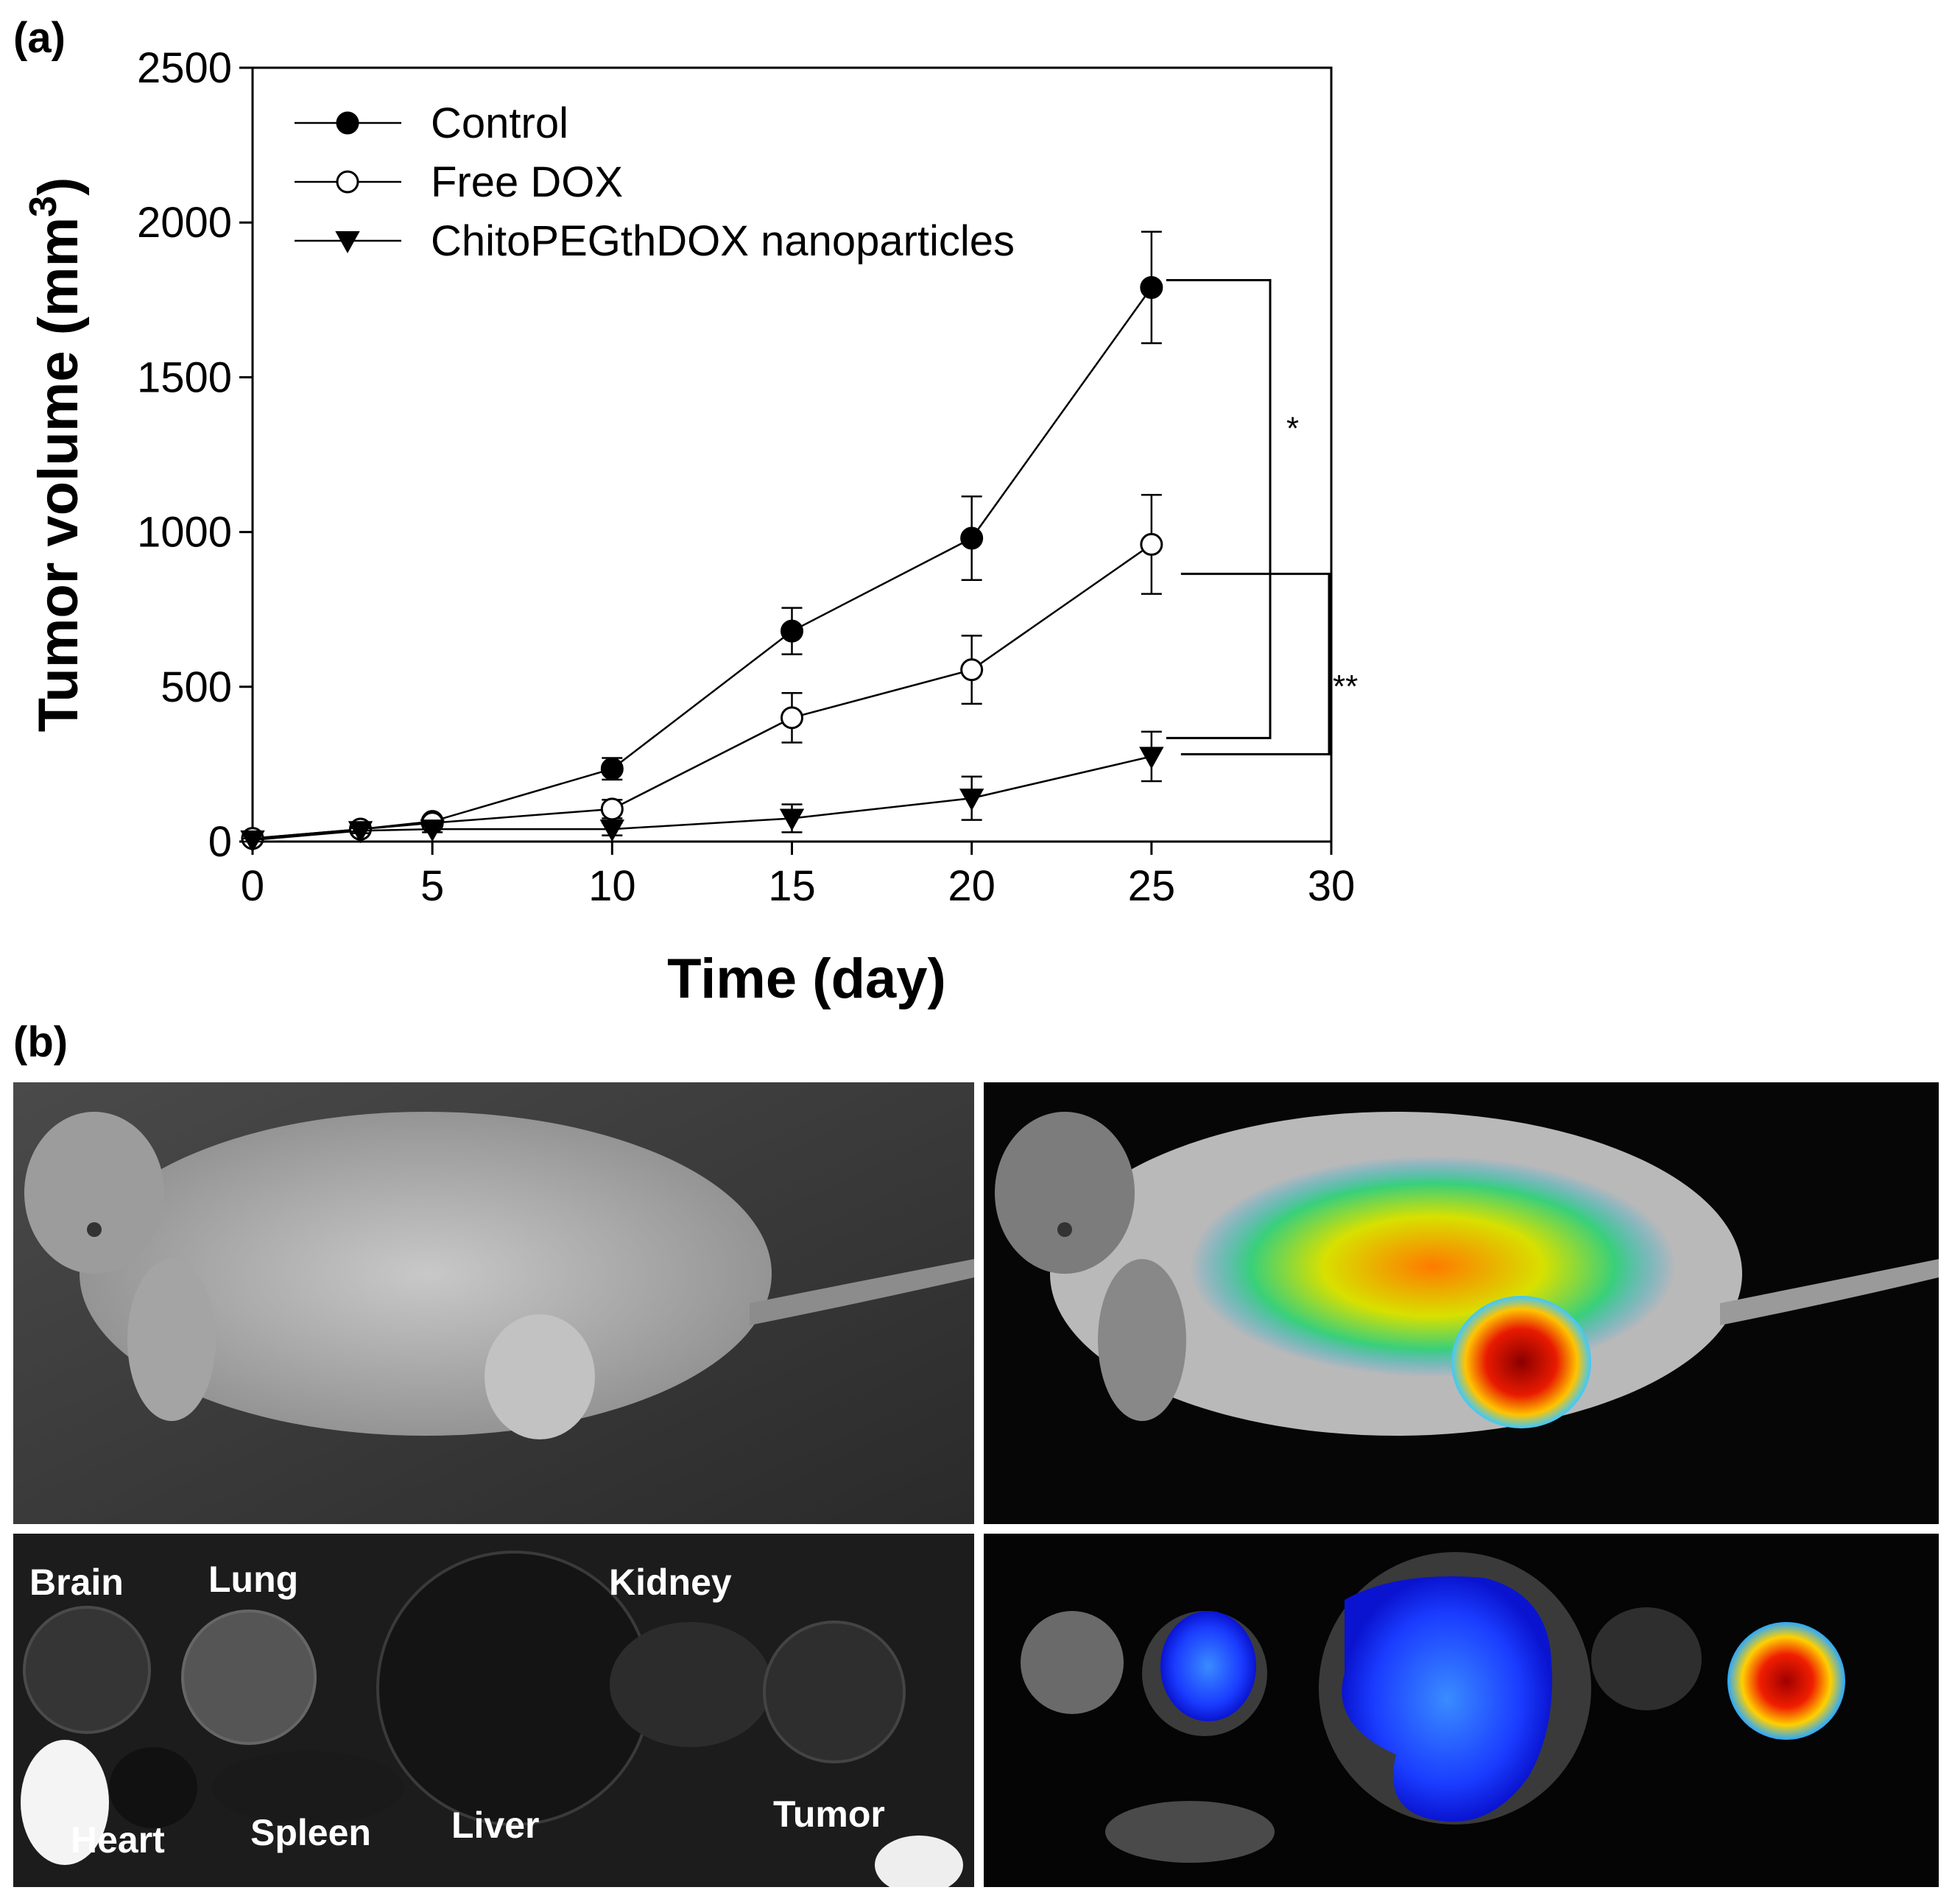  What do you see at coordinates (723, 241) in the screenshot?
I see `legend-label: ChitoPEGthDOX nanoparticles` at bounding box center [723, 241].